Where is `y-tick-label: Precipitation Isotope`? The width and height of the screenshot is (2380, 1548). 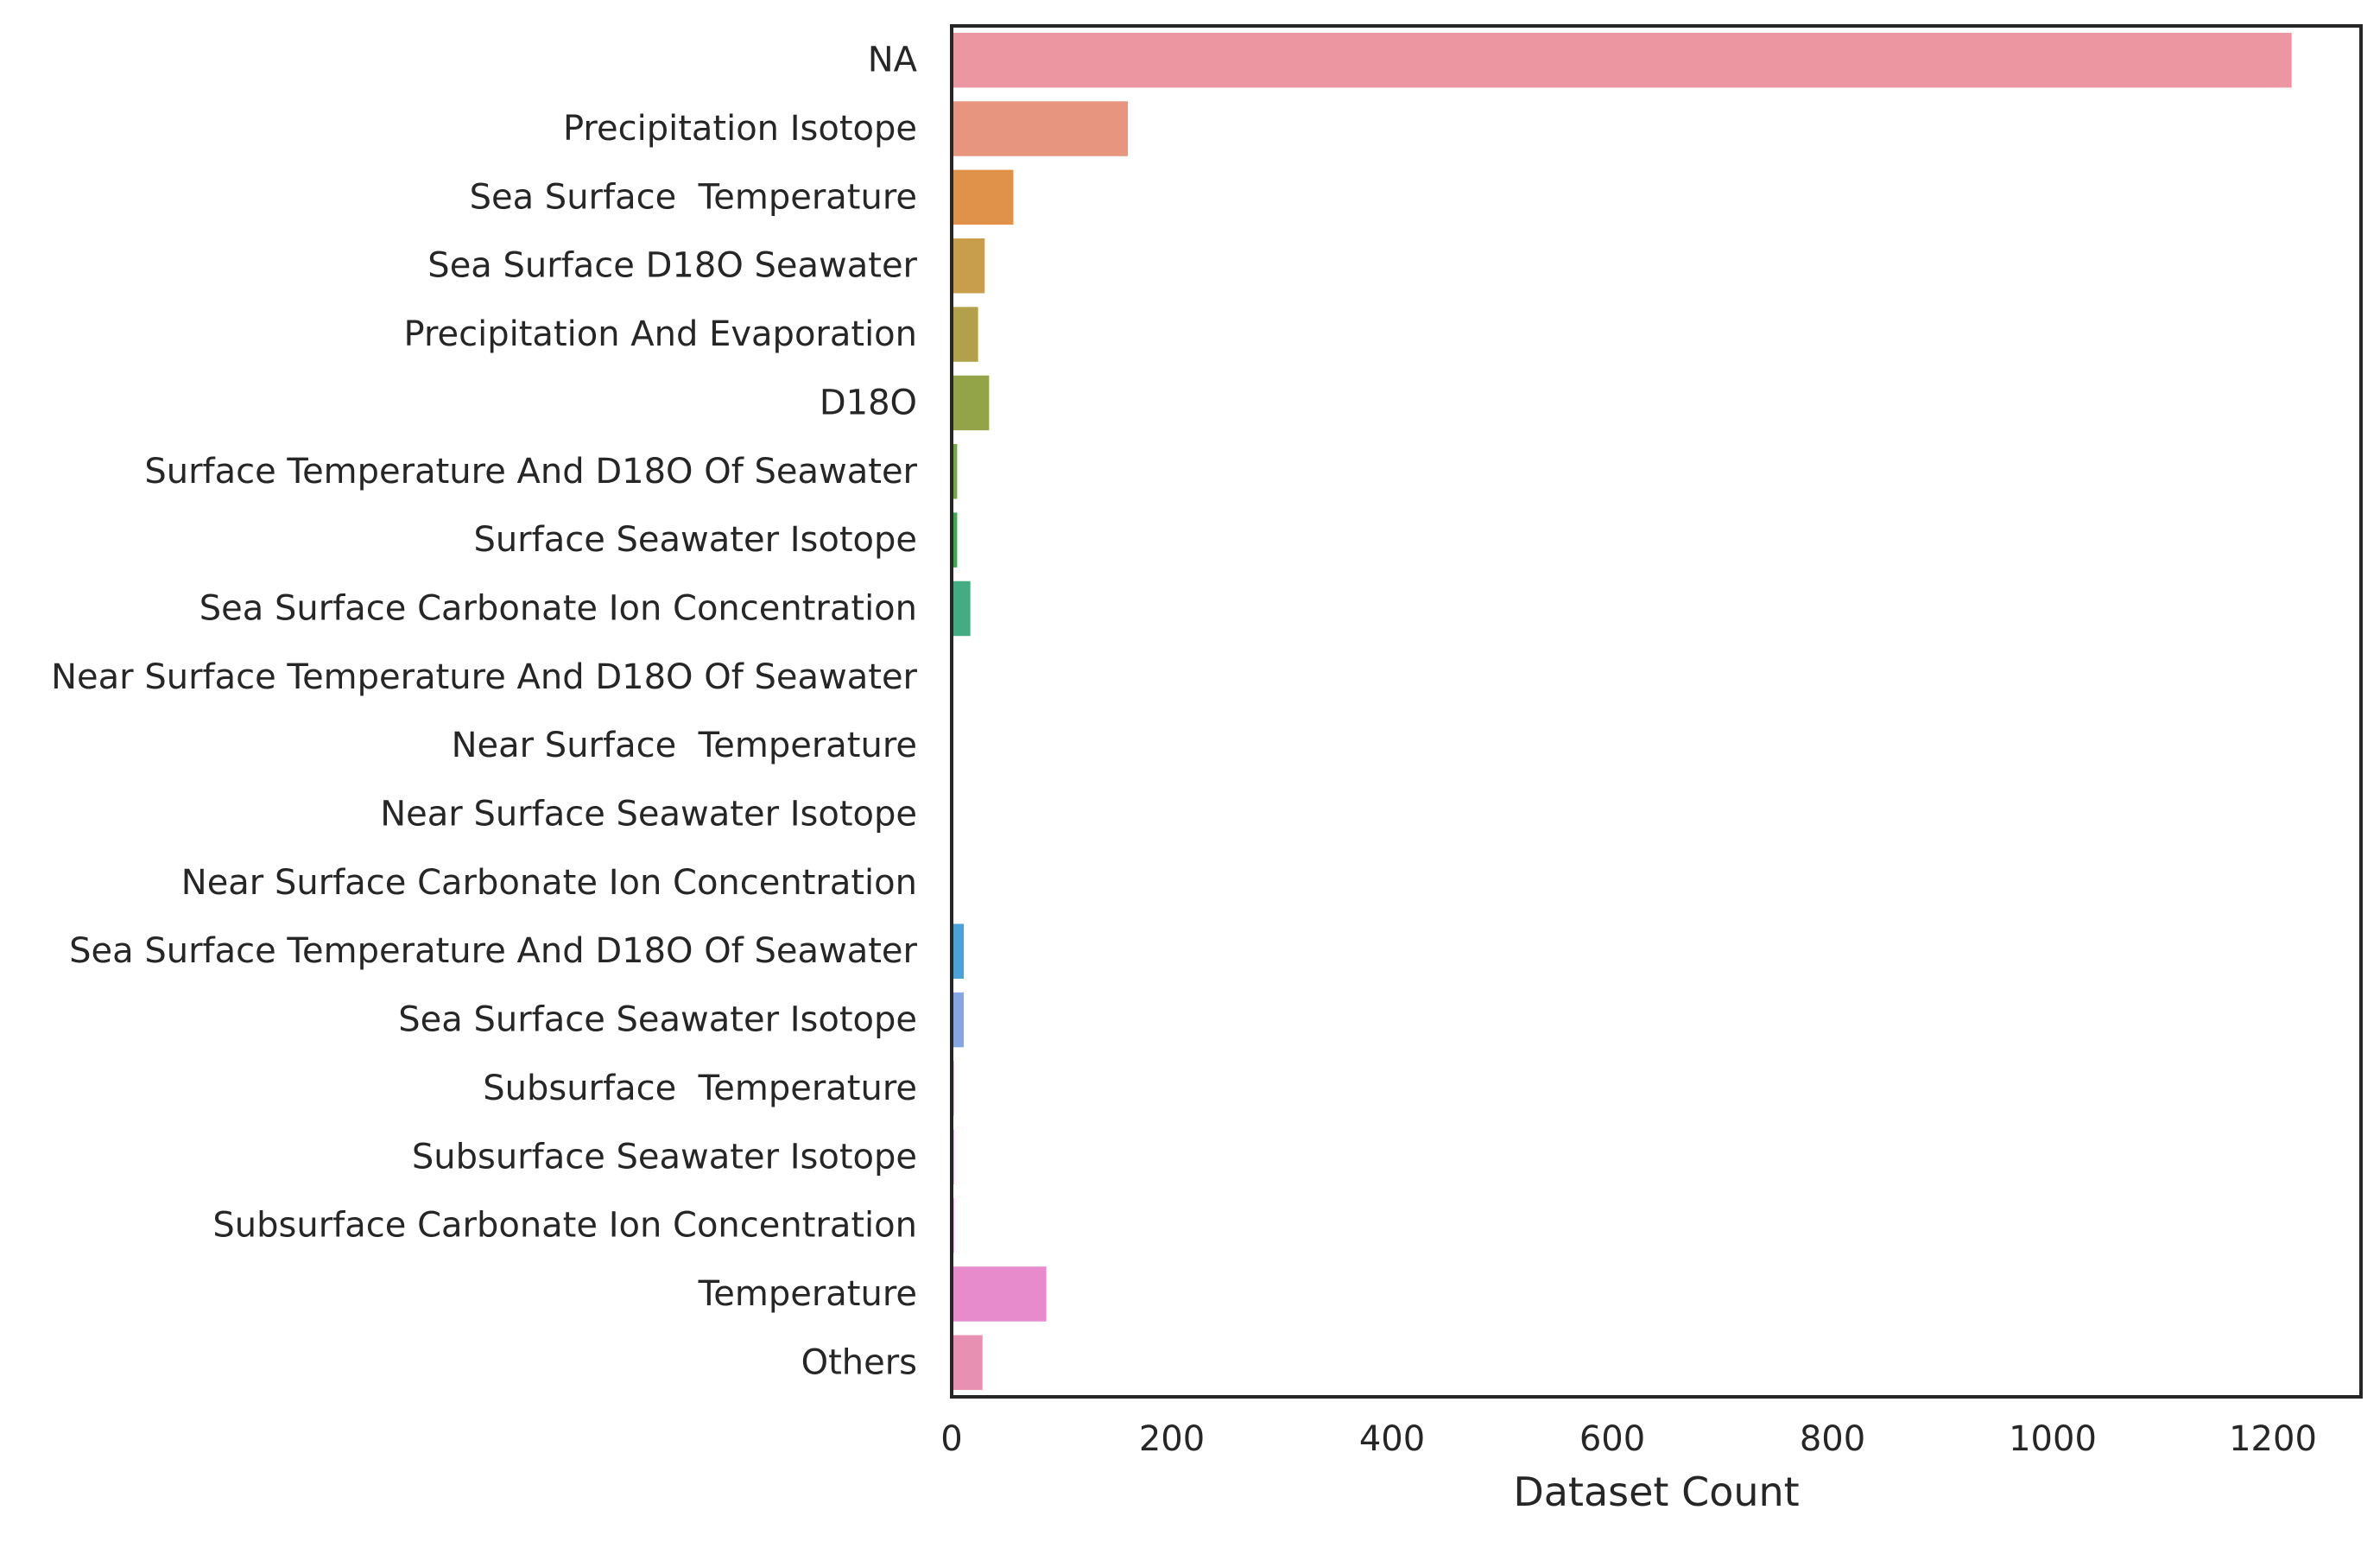
y-tick-label: Precipitation Isotope is located at coordinates (740, 129).